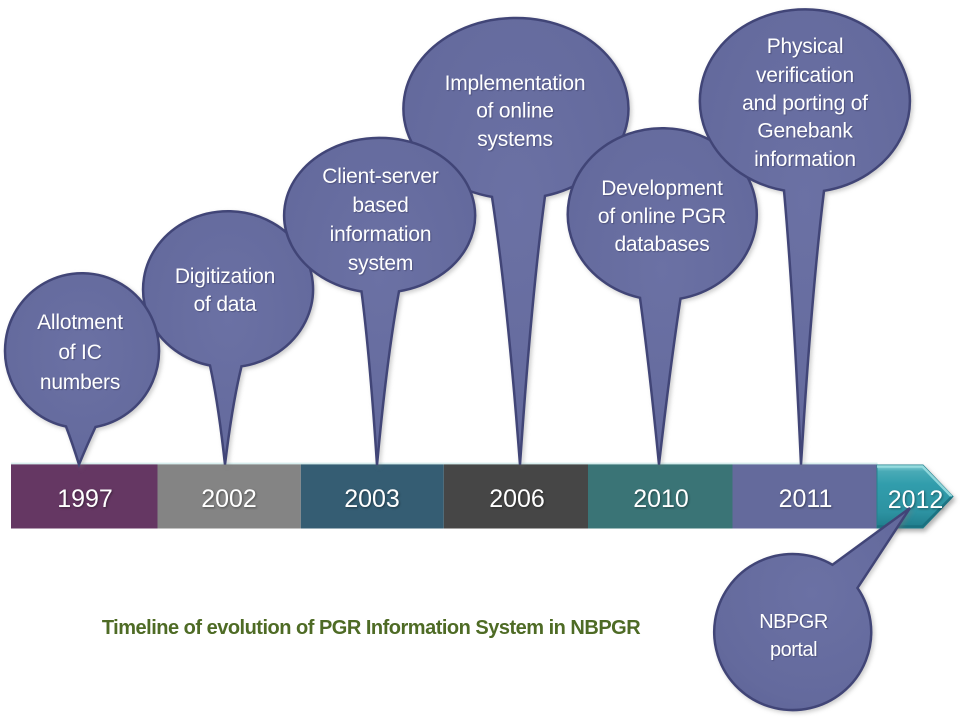 The width and height of the screenshot is (960, 720). I want to click on svg-text: systems, so click(515, 139).